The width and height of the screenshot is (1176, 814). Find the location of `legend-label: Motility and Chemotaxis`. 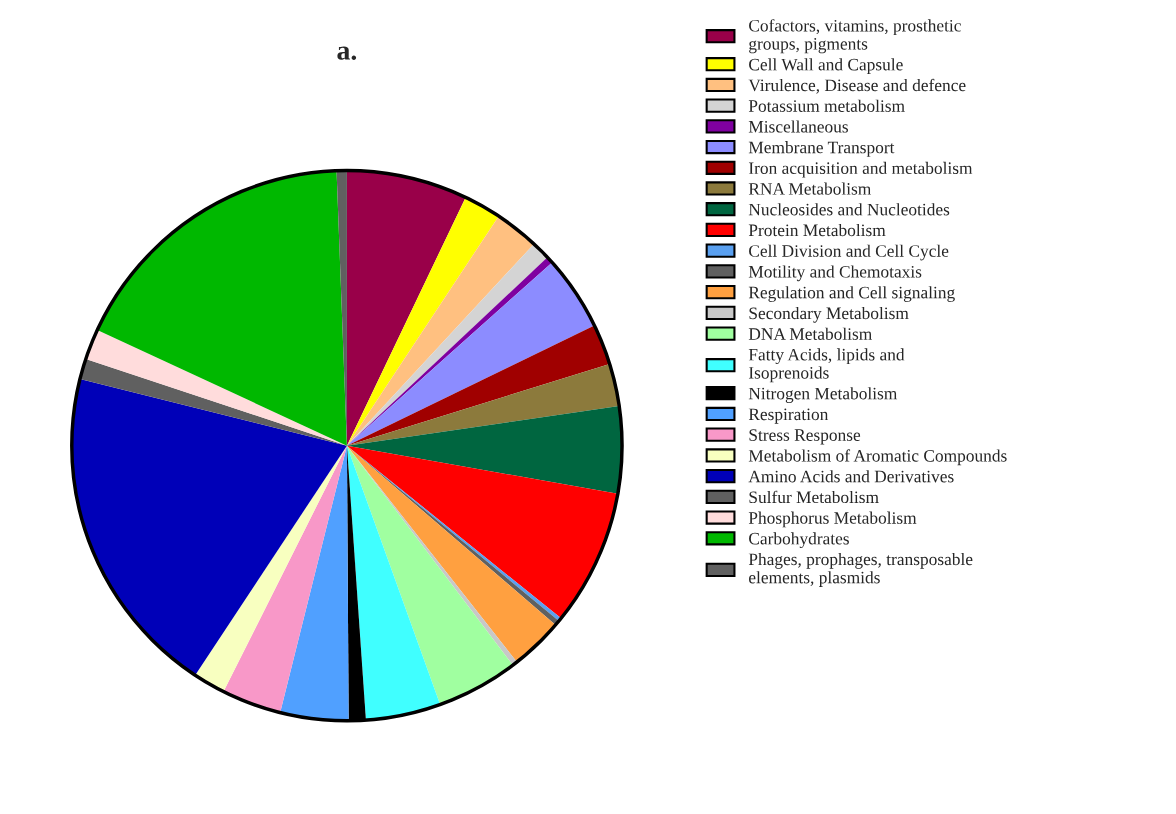

legend-label: Motility and Chemotaxis is located at coordinates (835, 273).